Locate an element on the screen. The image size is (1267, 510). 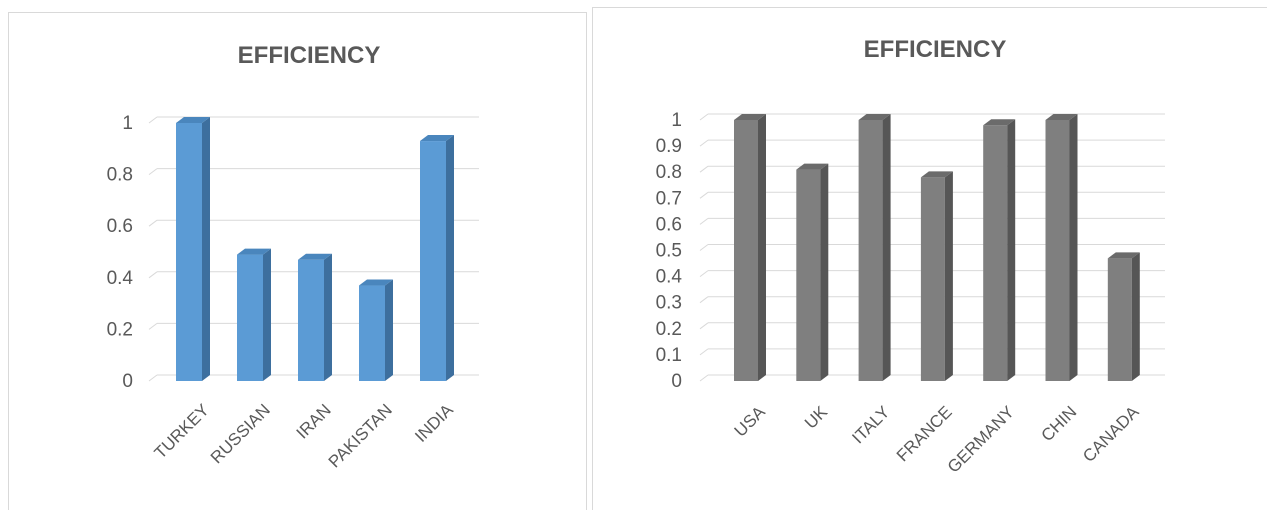
x-tick-label: PAKISTAN is located at coordinates (360, 435).